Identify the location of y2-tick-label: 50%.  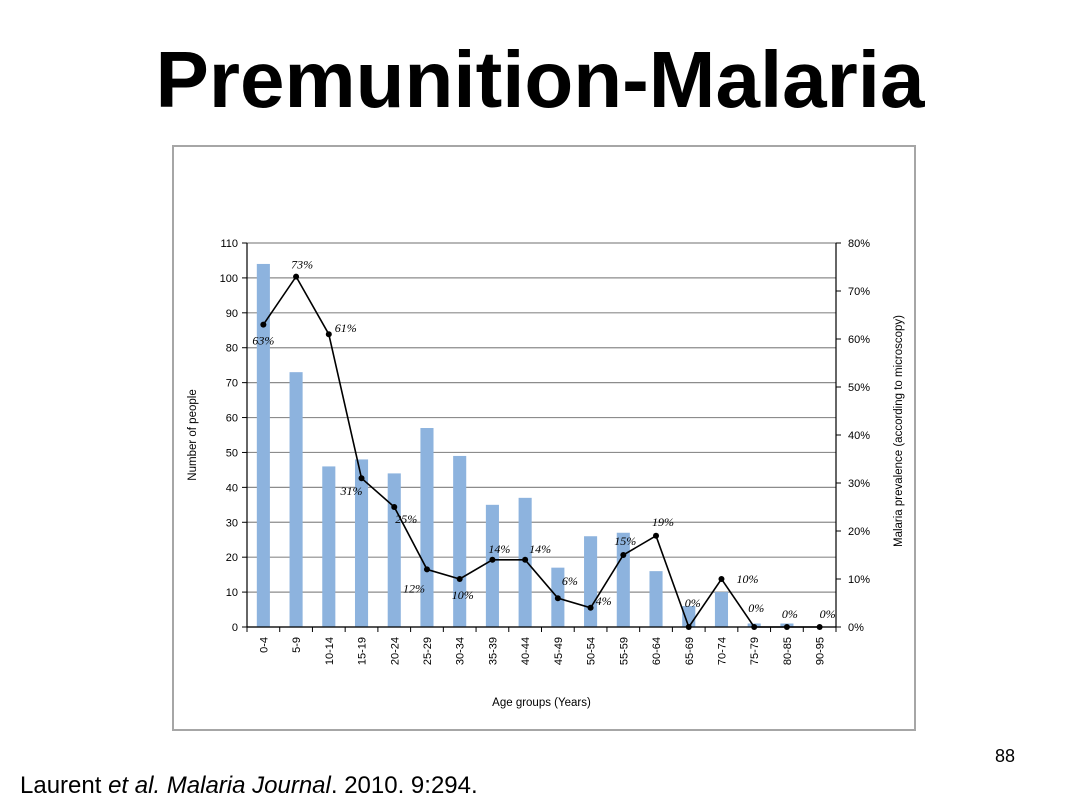
(859, 388).